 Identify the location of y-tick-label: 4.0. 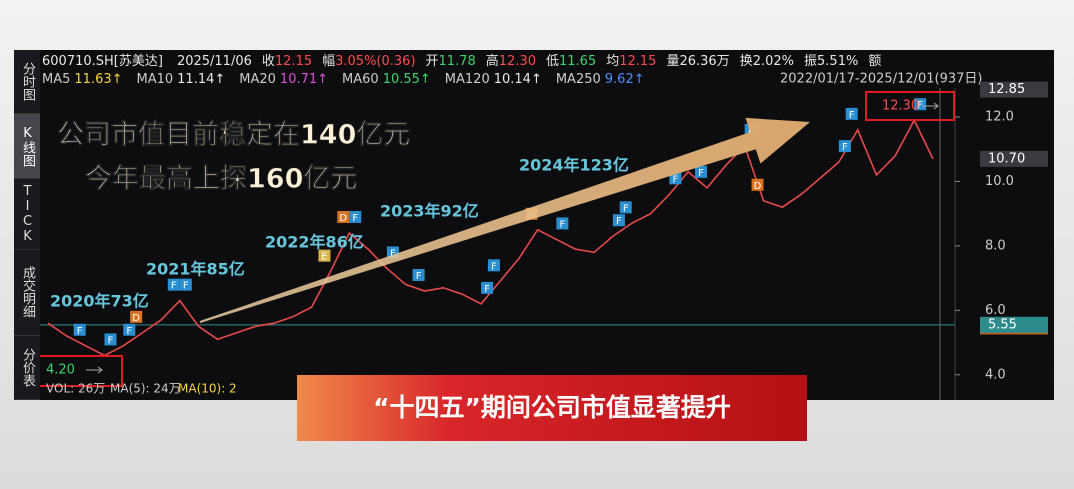
(995, 374).